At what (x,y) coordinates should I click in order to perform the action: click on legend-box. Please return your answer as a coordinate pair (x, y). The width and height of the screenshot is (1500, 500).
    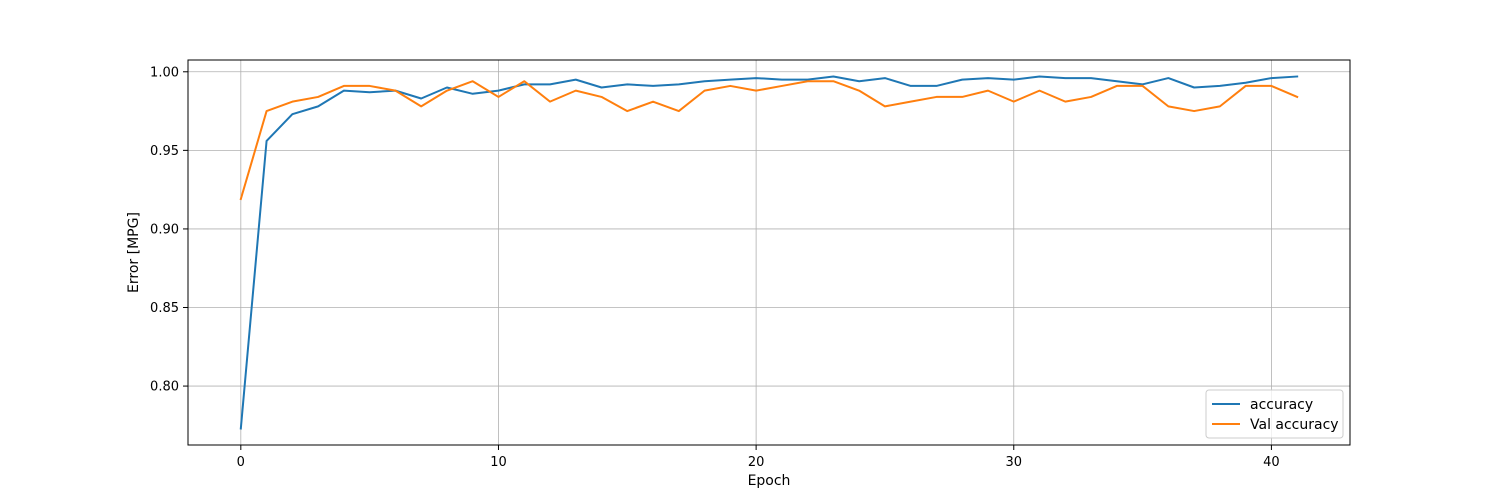
    Looking at the image, I should click on (1274, 414).